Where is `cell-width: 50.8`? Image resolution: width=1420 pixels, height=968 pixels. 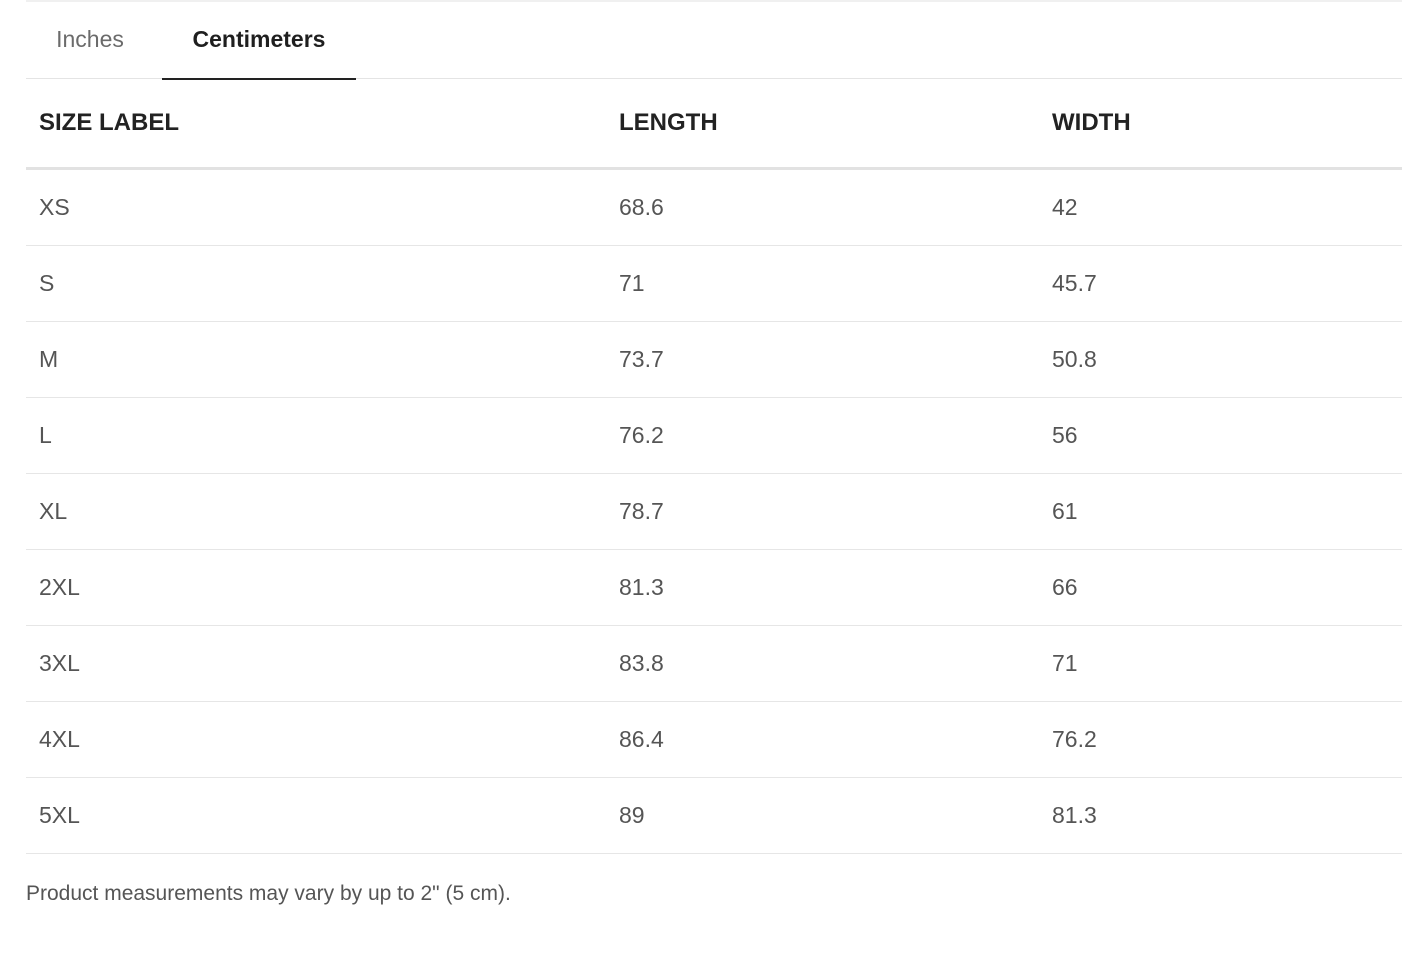 cell-width: 50.8 is located at coordinates (1220, 359).